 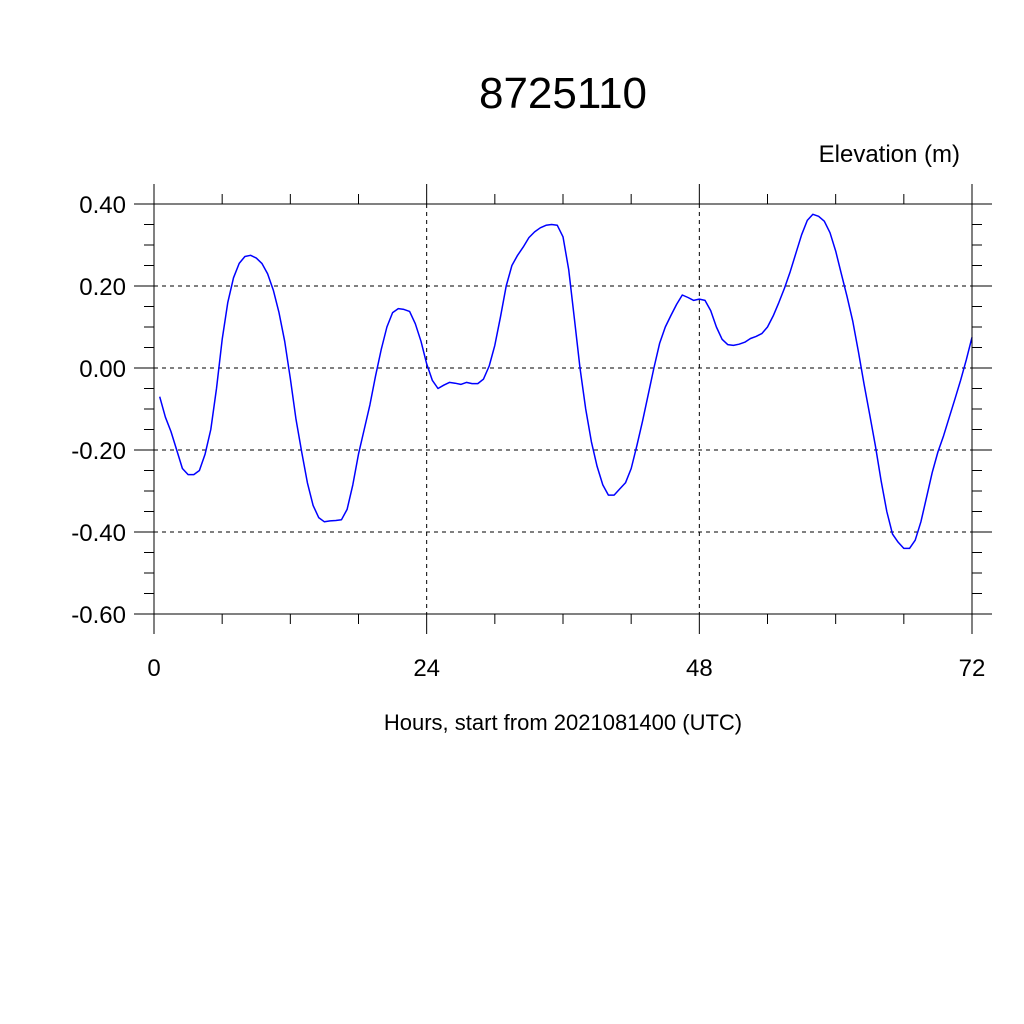 I want to click on x-tick-label: 24, so click(x=426, y=668).